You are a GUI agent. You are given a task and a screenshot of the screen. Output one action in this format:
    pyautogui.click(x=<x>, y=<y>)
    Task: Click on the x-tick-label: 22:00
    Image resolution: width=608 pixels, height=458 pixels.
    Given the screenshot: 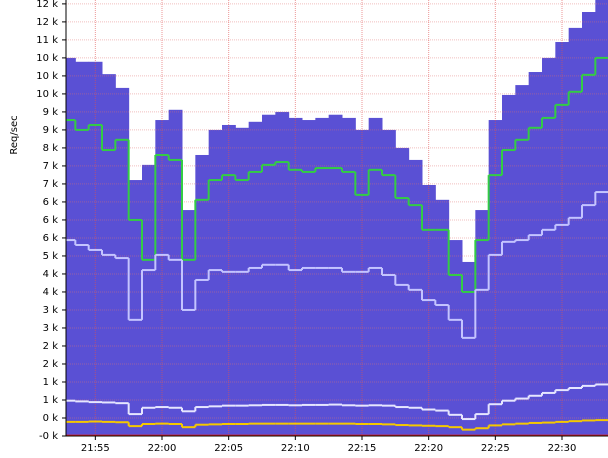 What is the action you would take?
    pyautogui.click(x=162, y=448)
    